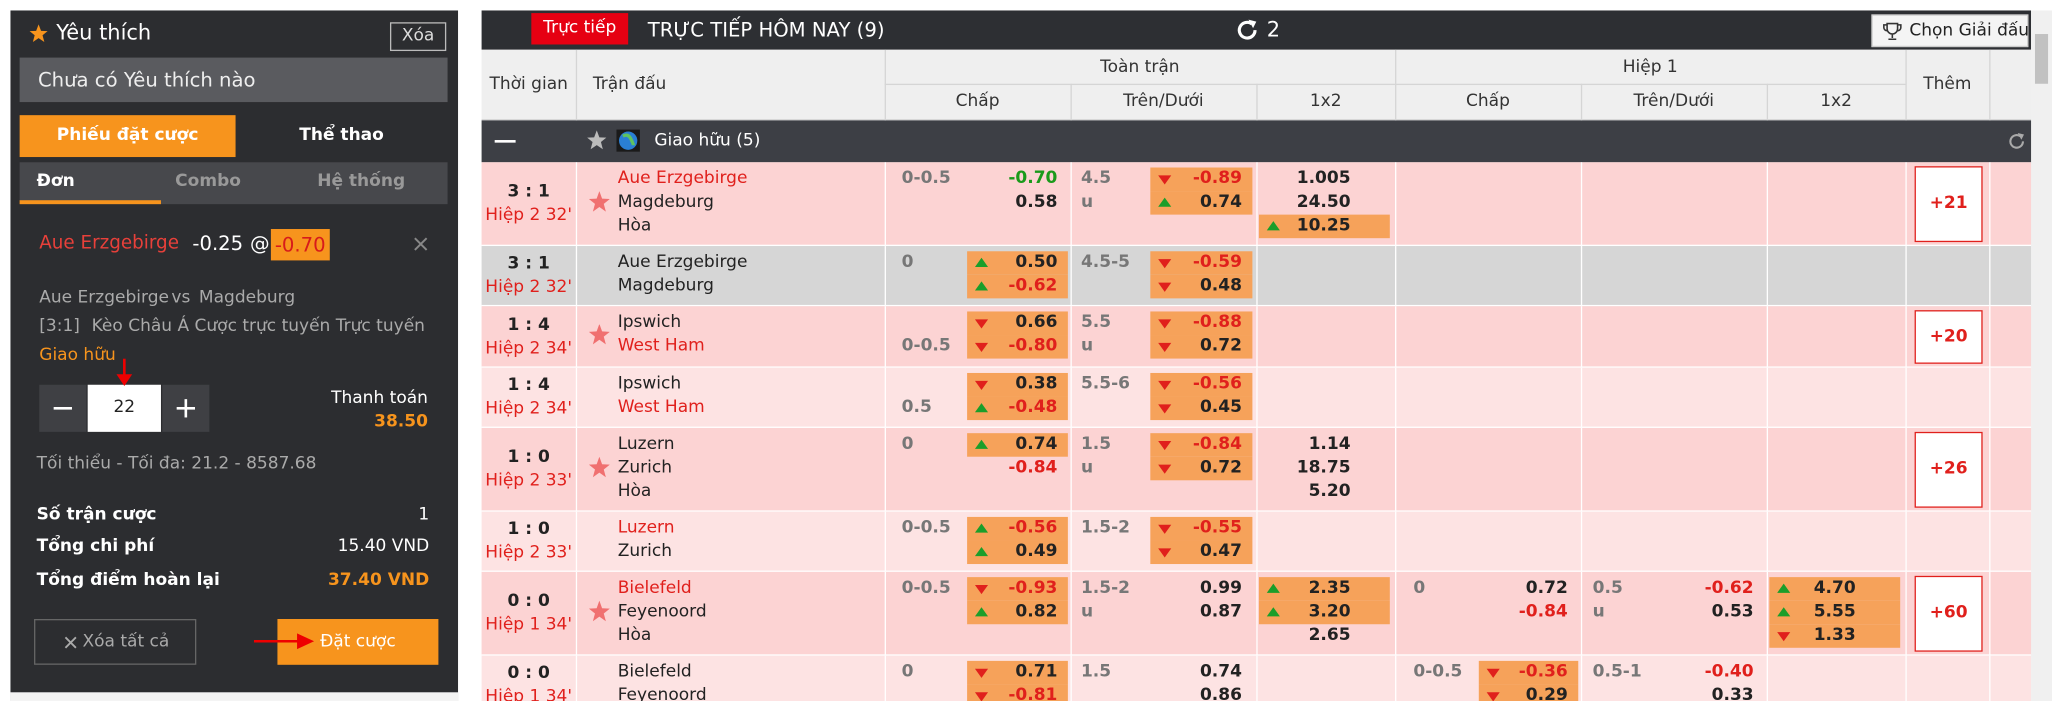  What do you see at coordinates (208, 181) in the screenshot?
I see `subtab: Combo` at bounding box center [208, 181].